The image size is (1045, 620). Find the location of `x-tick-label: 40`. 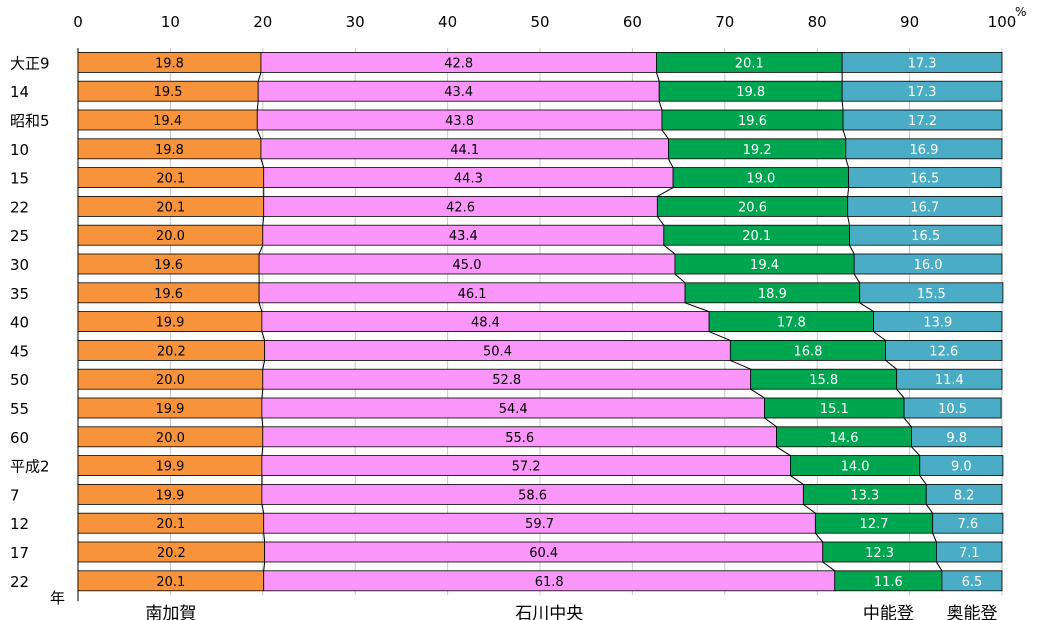

x-tick-label: 40 is located at coordinates (447, 22).